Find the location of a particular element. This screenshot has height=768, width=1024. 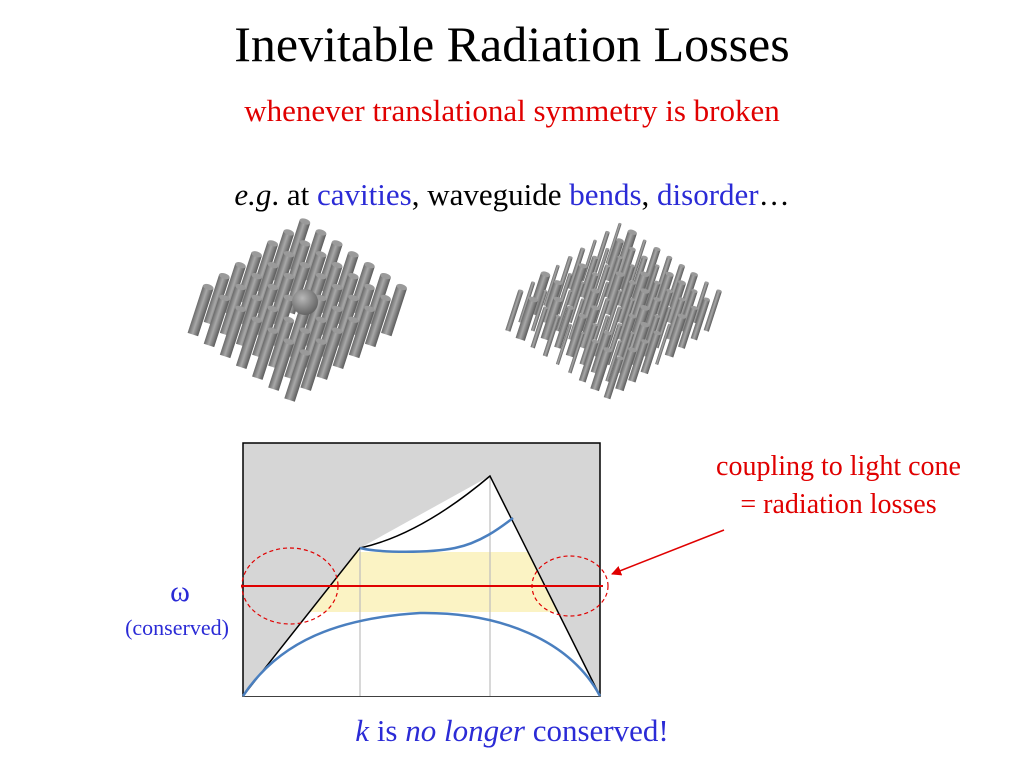

omega-conserved-note: (conserved) is located at coordinates (177, 627).